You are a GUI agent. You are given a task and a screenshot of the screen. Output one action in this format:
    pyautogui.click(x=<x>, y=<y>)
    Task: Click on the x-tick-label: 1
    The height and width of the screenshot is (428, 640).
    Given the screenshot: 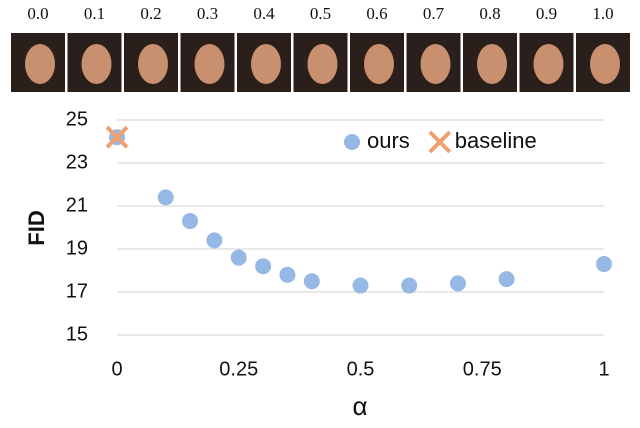 What is the action you would take?
    pyautogui.click(x=603, y=369)
    